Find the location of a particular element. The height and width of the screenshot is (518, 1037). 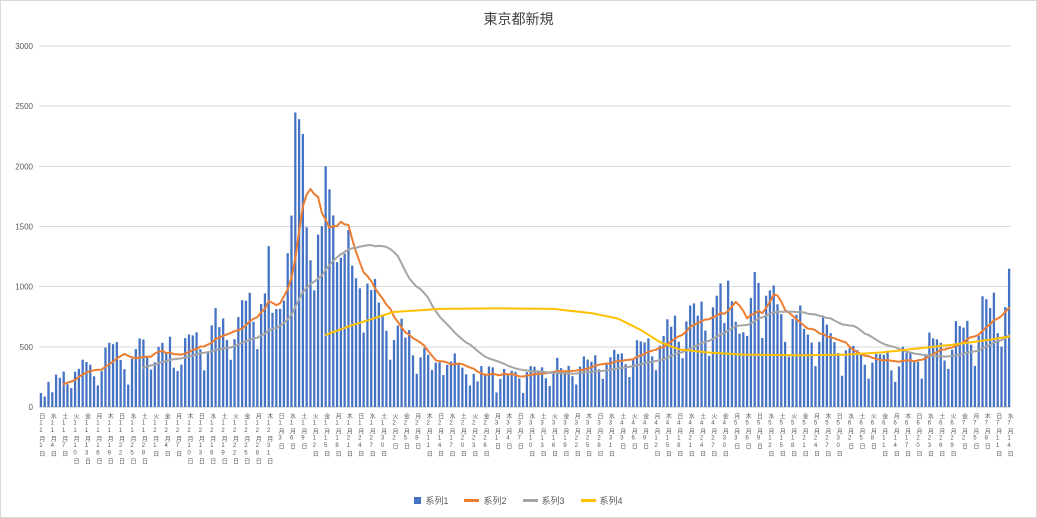

legend-item-series1: 系列1 is located at coordinates (431, 500).